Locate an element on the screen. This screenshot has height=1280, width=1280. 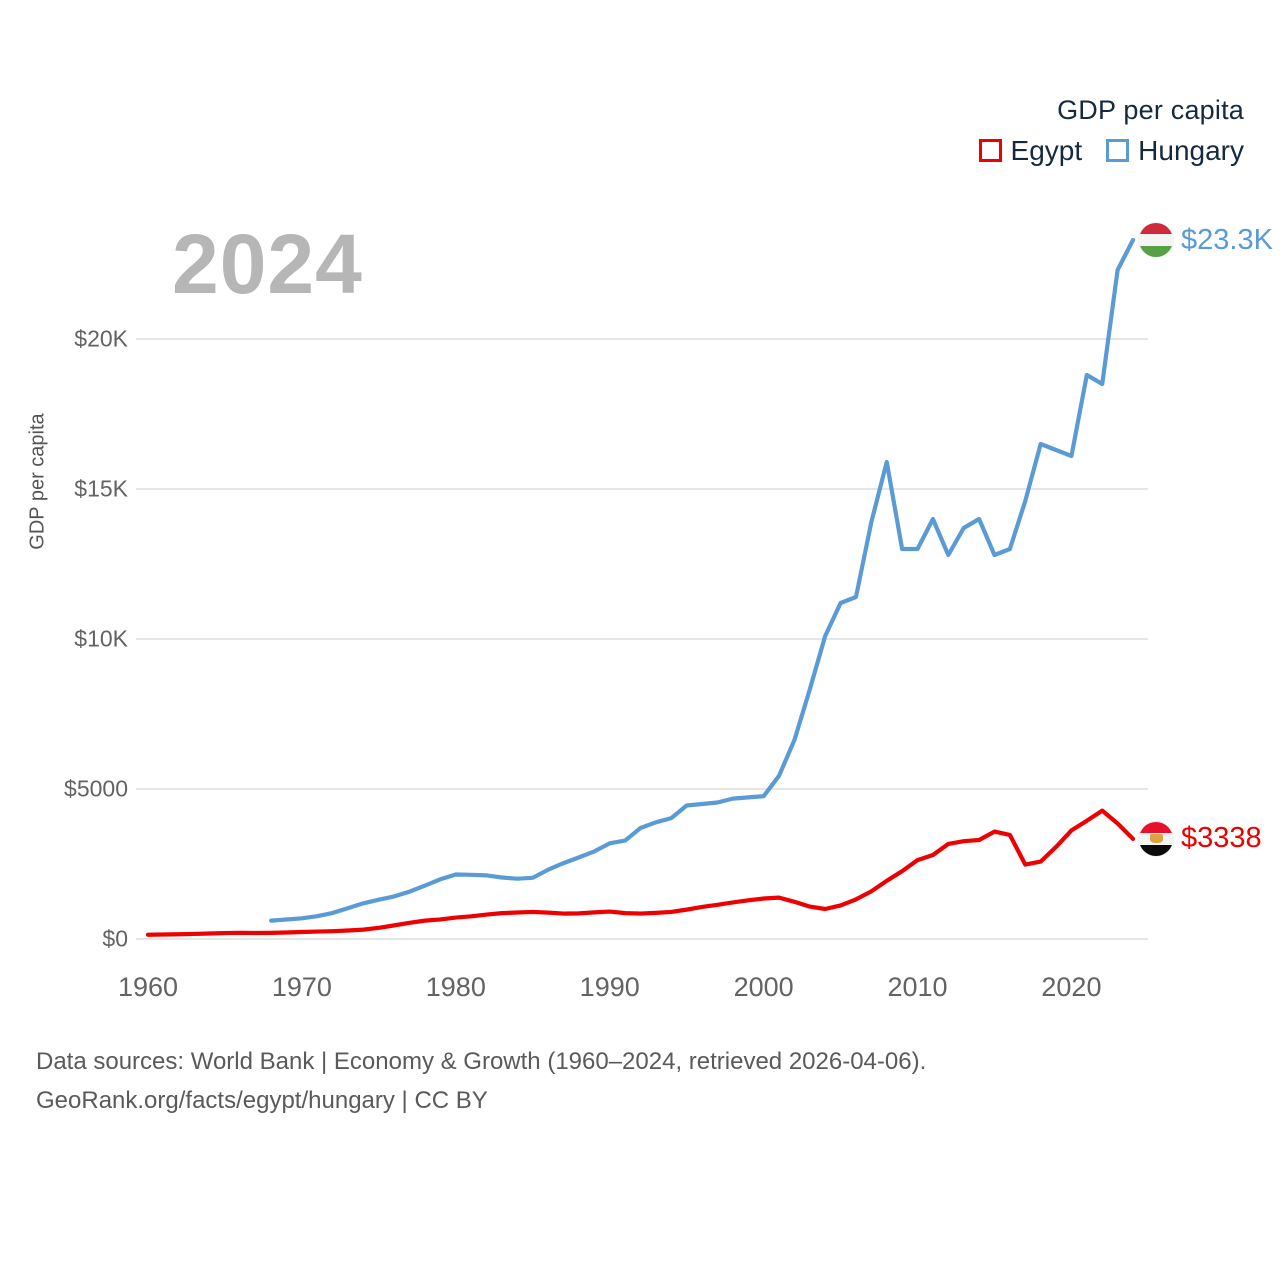
legend-item-egypt: Egypt is located at coordinates (1030, 150).